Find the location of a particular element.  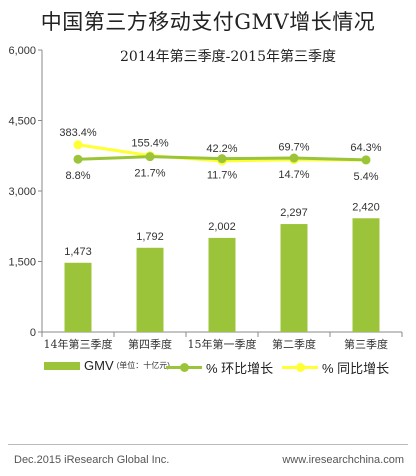

legend-item-gmv: GMV (单位：十亿元) is located at coordinates (107, 365).